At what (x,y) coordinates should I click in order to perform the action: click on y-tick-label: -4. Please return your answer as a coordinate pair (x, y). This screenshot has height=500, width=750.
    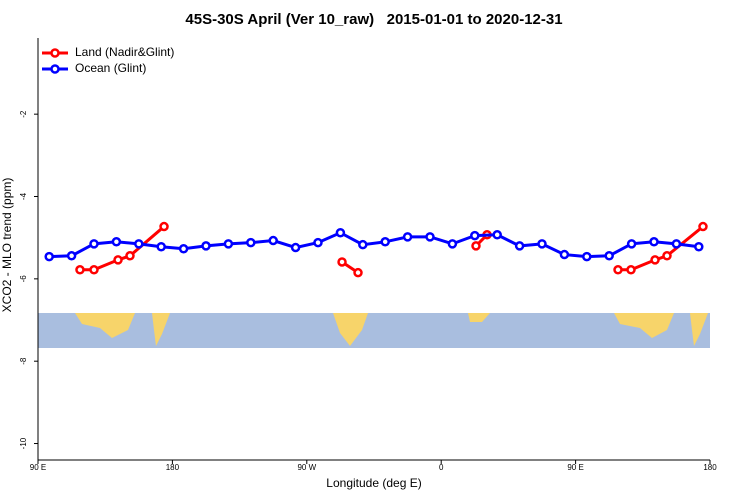
    Looking at the image, I should click on (23, 196).